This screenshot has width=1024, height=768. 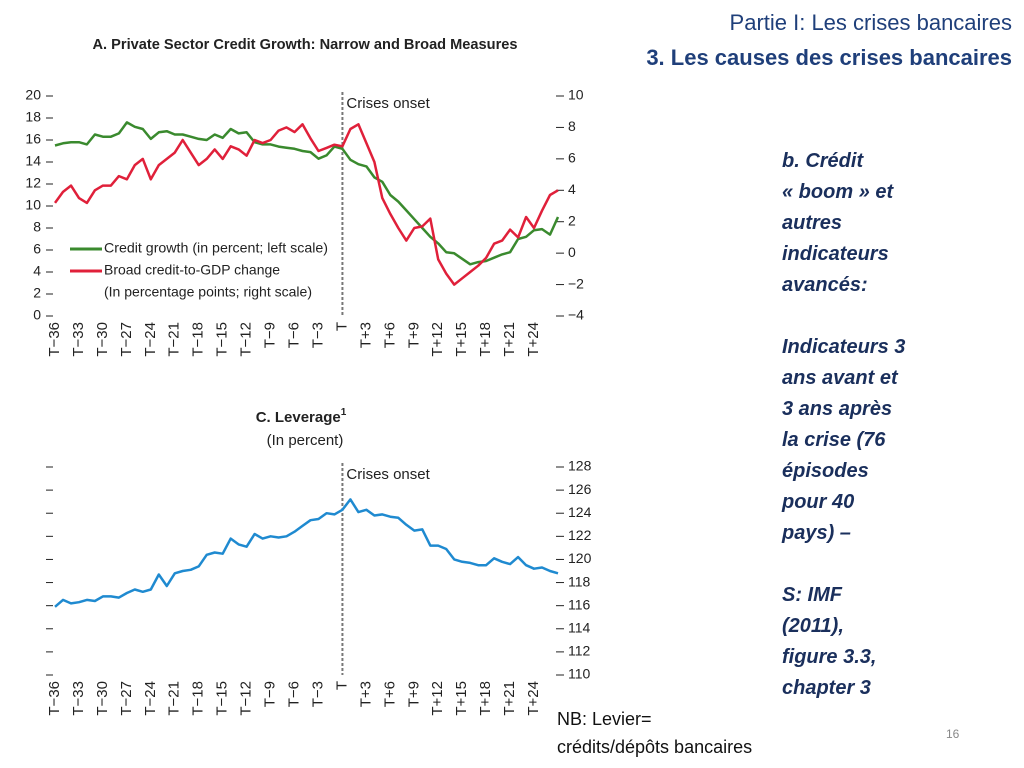 What do you see at coordinates (572, 252) in the screenshot?
I see `y2-tick-label: 0` at bounding box center [572, 252].